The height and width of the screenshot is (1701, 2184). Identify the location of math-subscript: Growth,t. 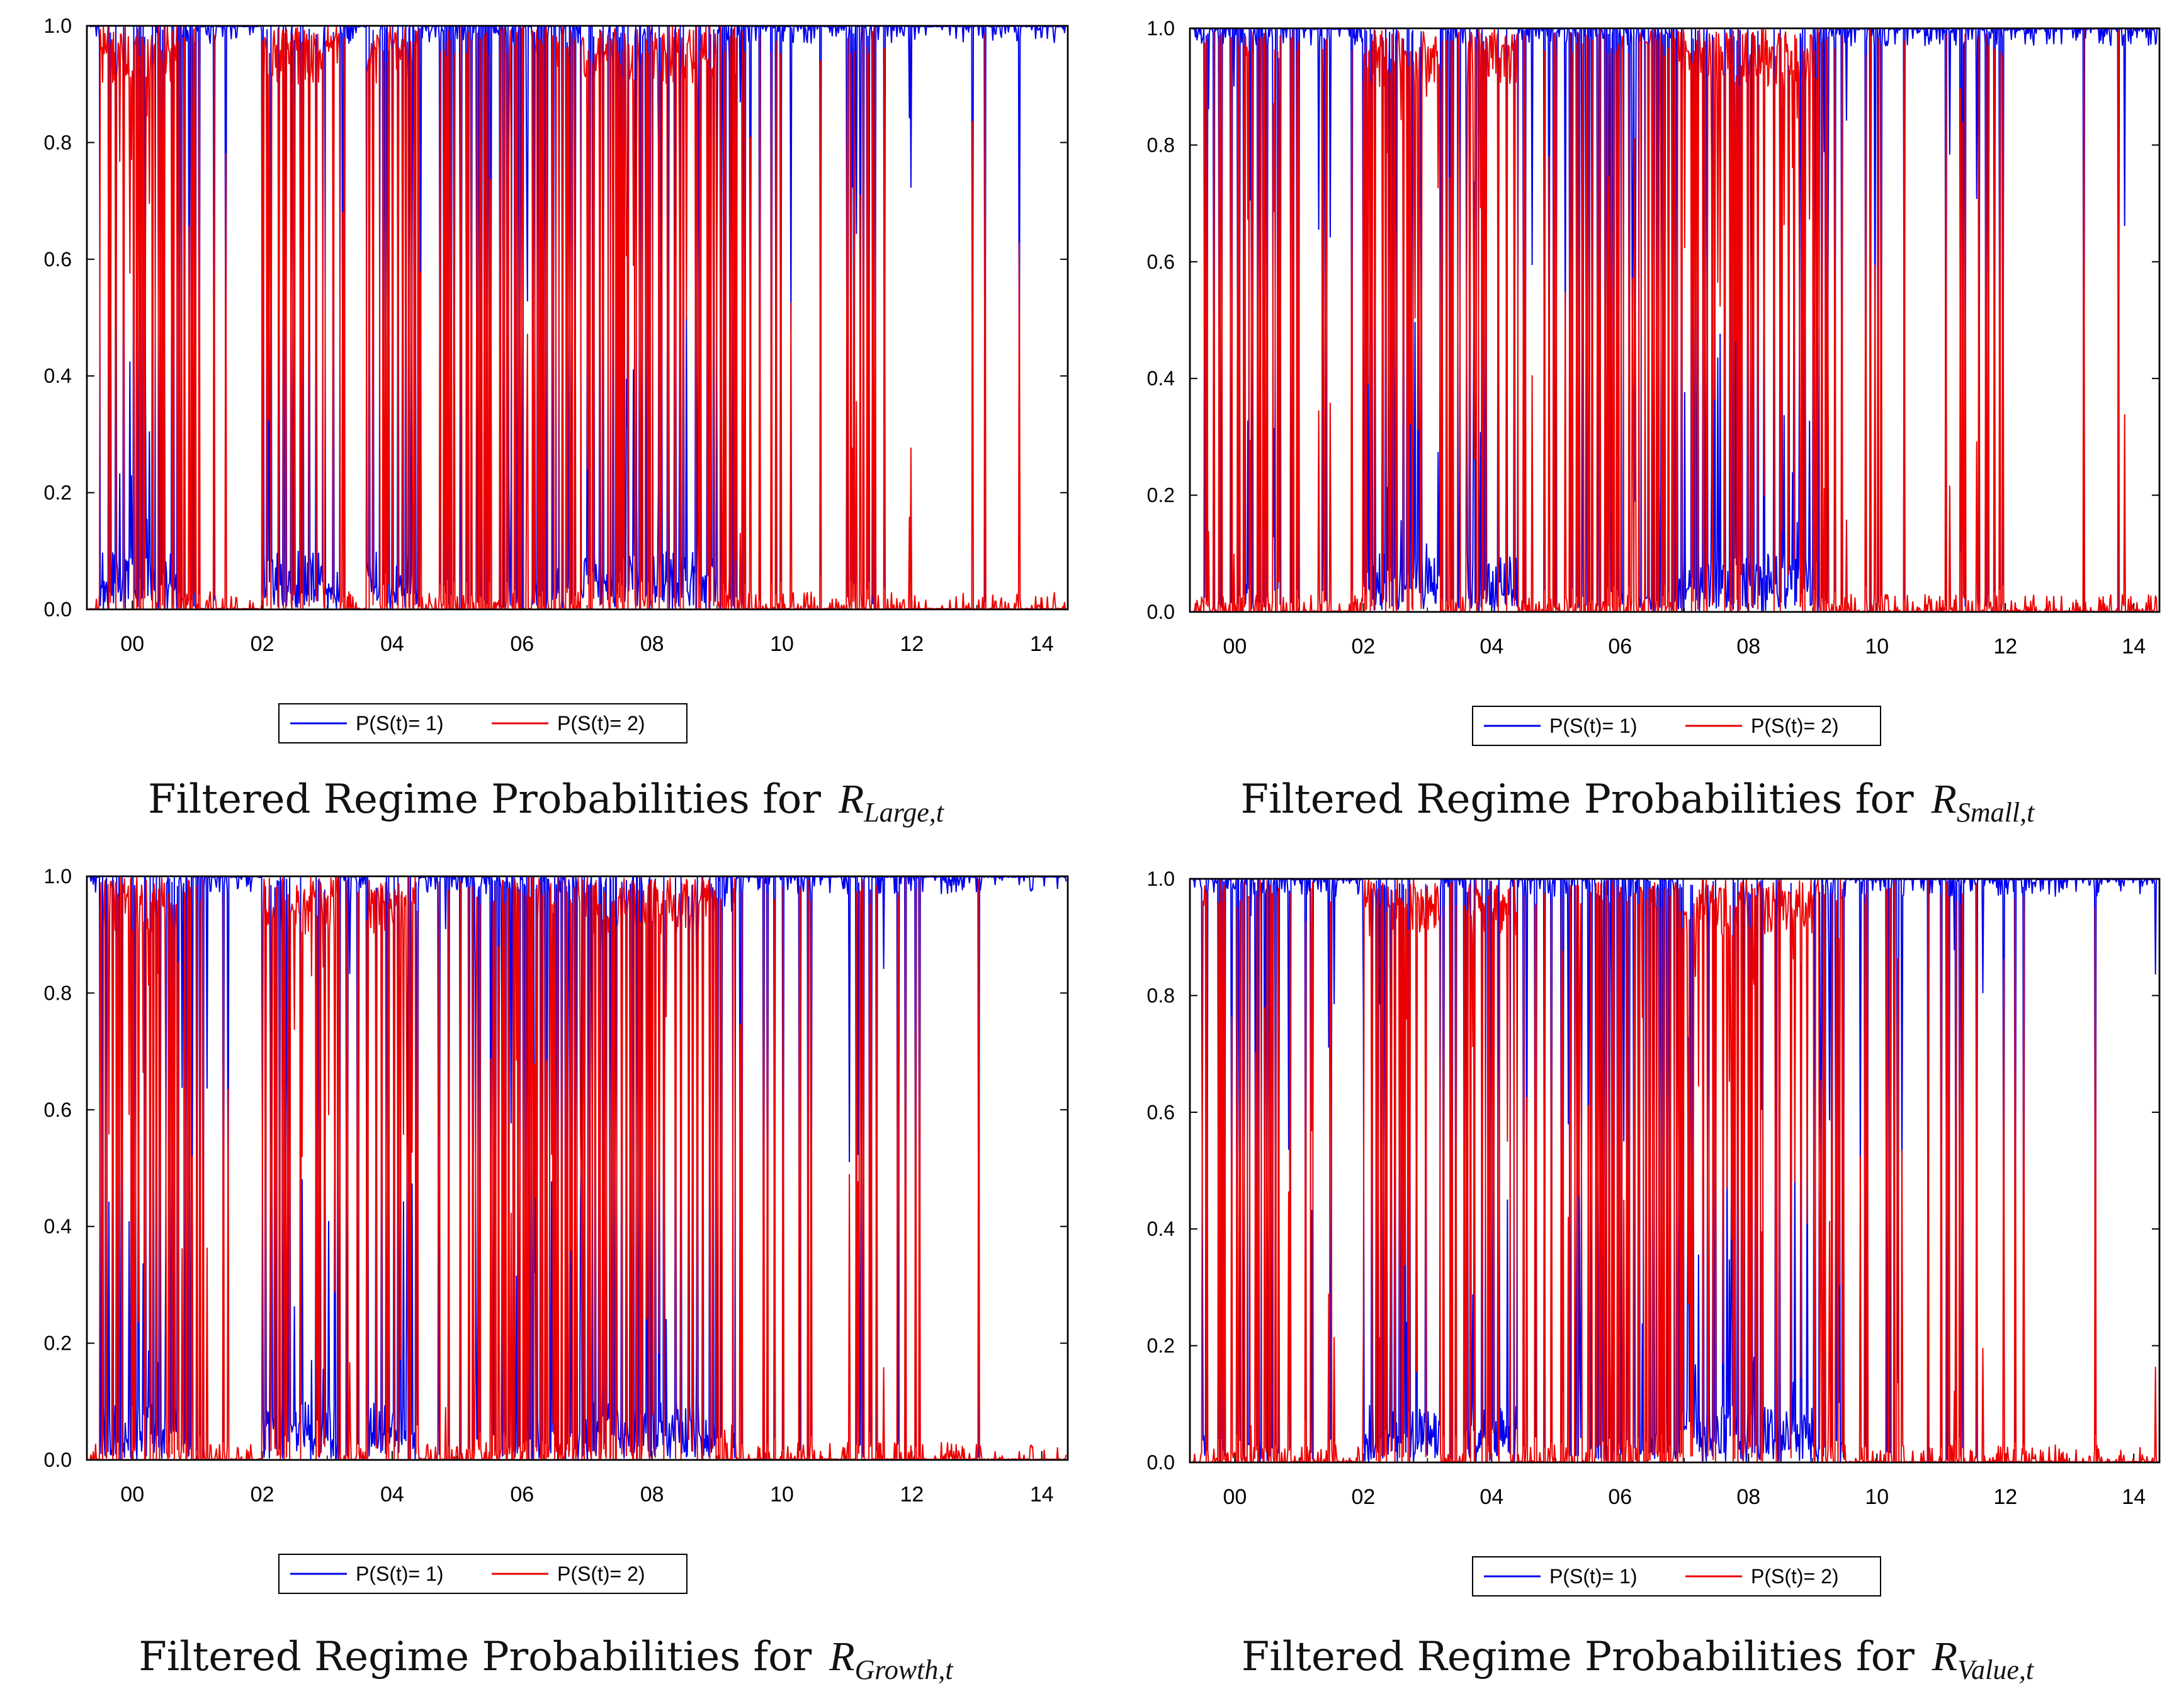
(904, 1669).